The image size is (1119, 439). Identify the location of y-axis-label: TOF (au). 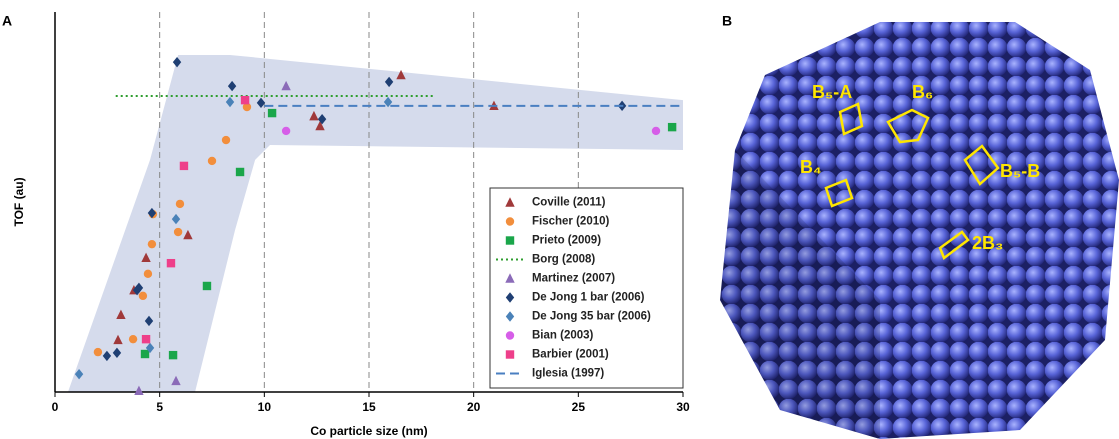
(19, 201).